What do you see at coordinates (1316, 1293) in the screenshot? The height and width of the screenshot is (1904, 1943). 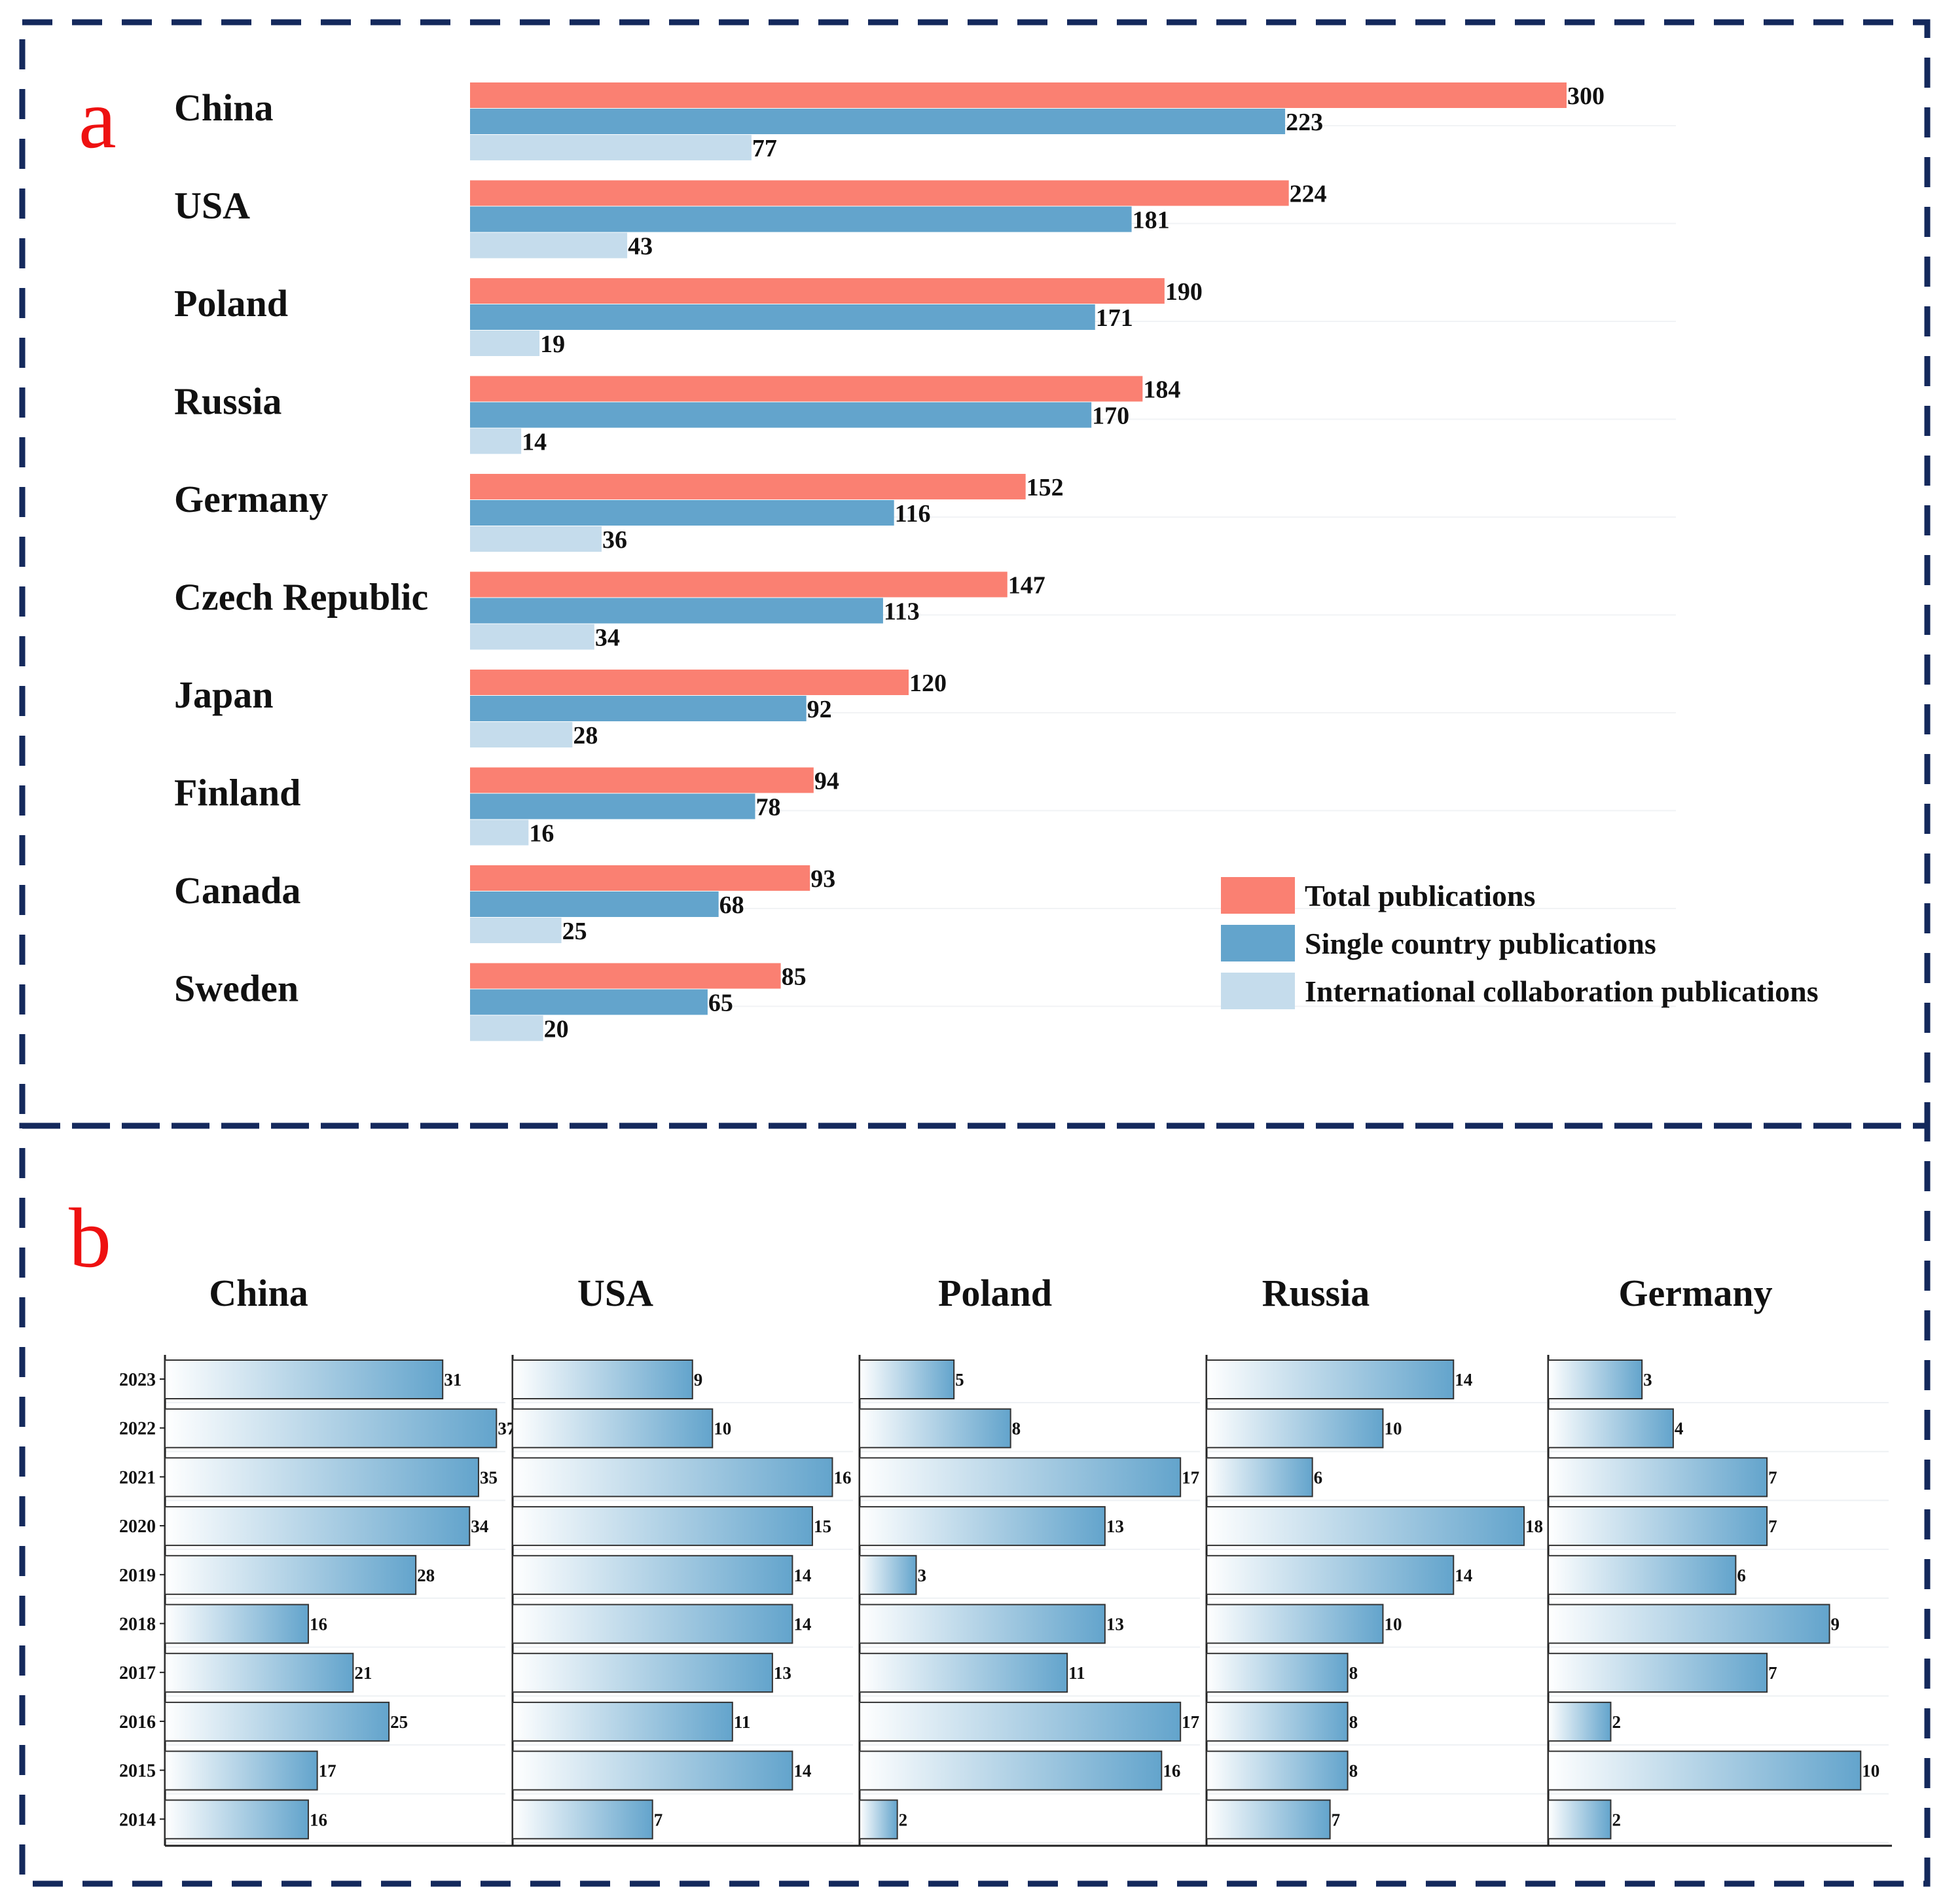 I see `panel-title: Russia` at bounding box center [1316, 1293].